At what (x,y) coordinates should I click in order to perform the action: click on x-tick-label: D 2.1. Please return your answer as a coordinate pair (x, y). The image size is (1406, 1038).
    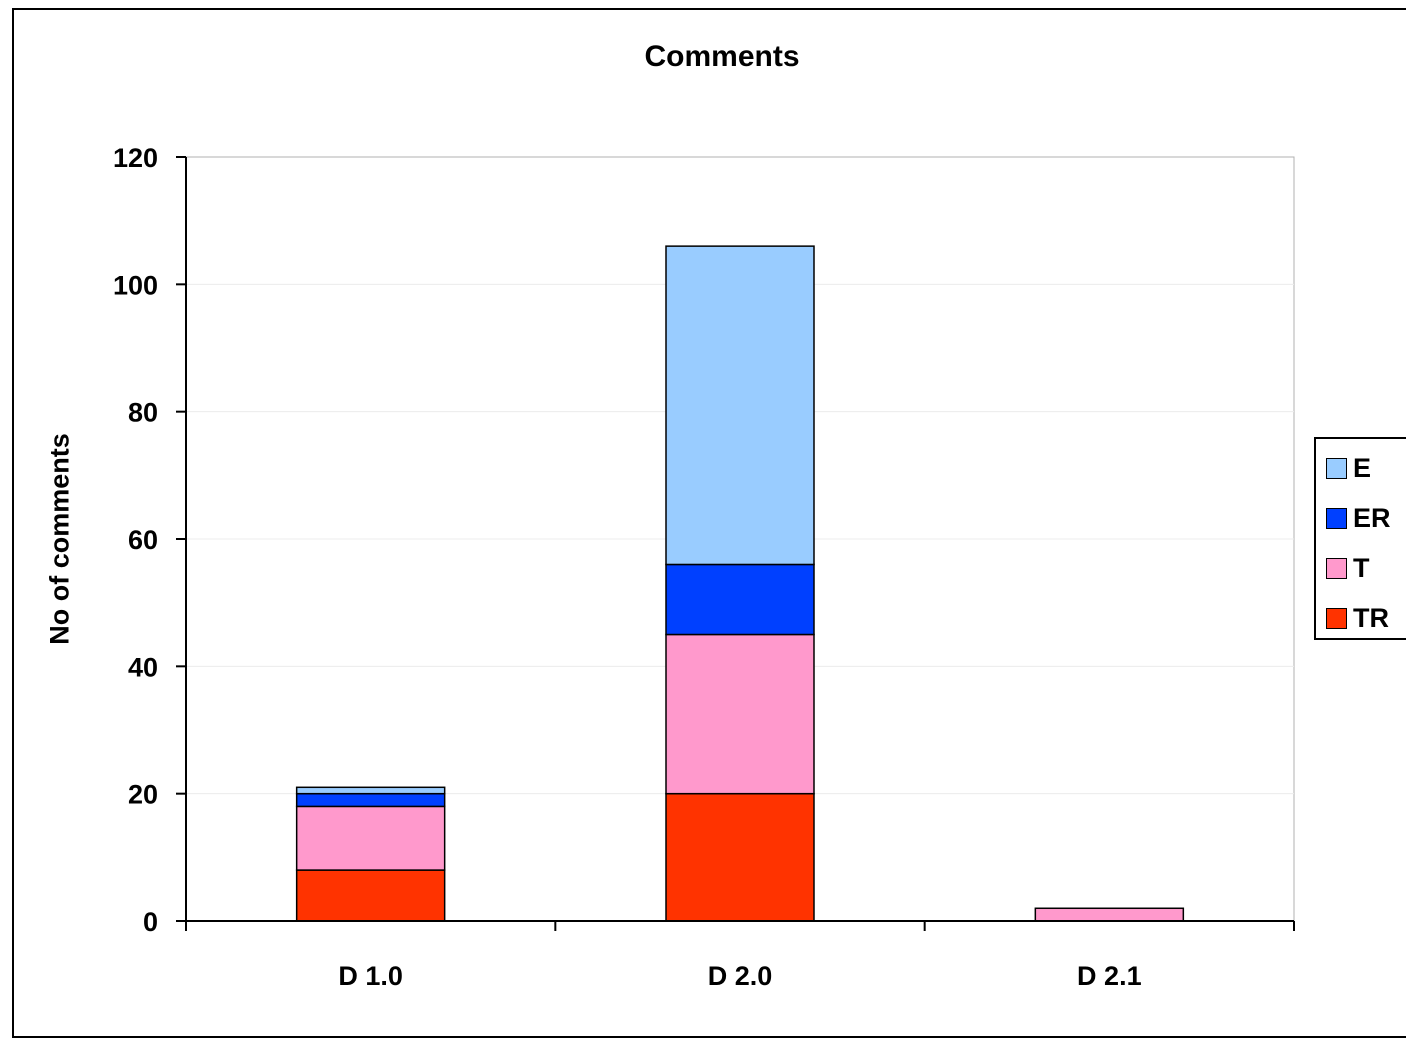
    Looking at the image, I should click on (1109, 976).